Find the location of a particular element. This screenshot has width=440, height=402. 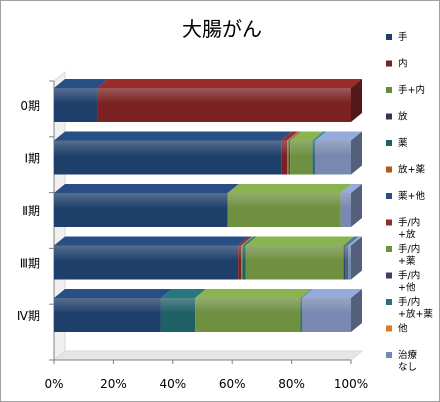

legend-label: 他 is located at coordinates (403, 329).